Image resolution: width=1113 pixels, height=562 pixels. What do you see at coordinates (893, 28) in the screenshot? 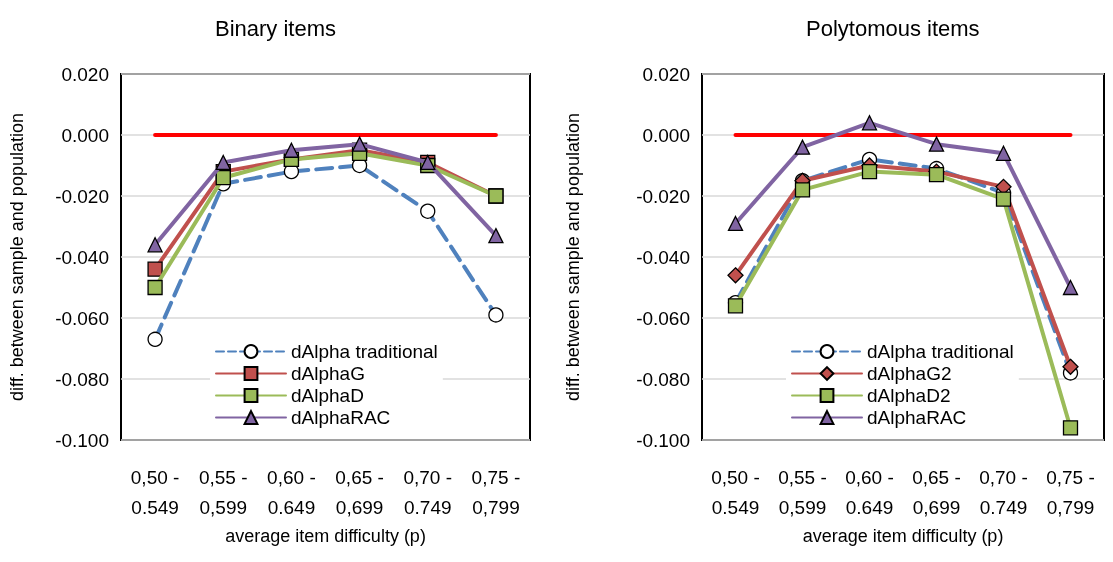
I see `chart-title: Polytomous items` at bounding box center [893, 28].